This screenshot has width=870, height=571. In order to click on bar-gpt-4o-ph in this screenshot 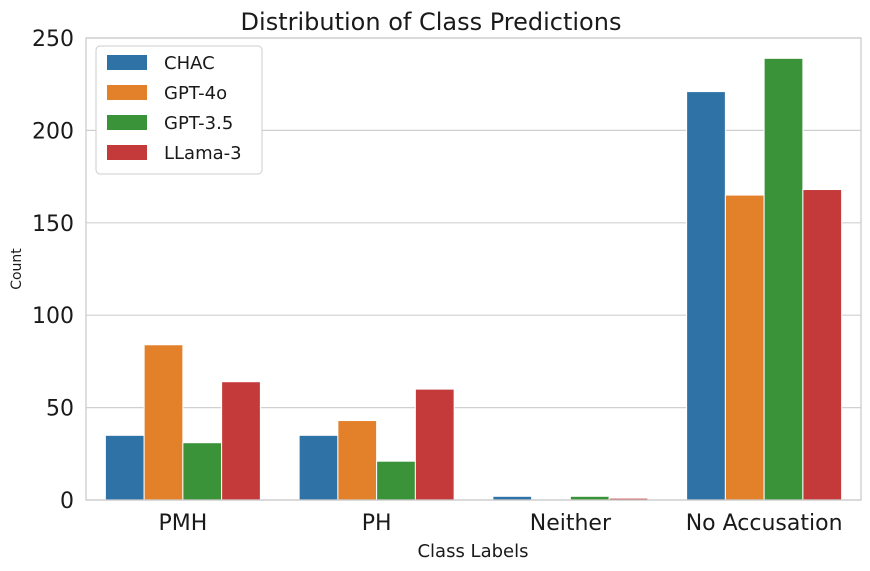, I will do `click(357, 460)`.